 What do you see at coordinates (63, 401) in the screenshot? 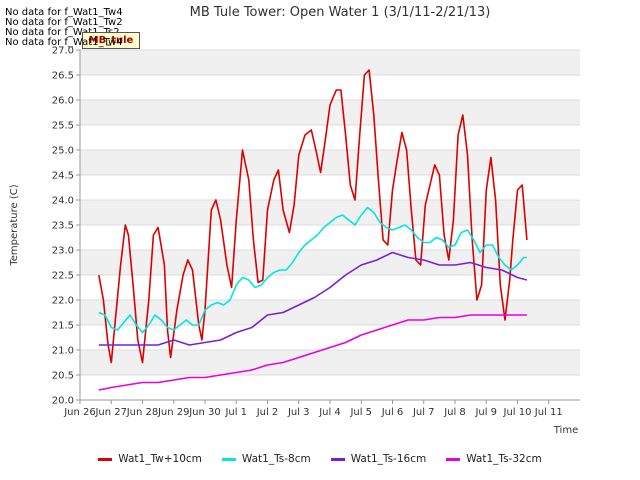
I see `y-tick-label: 20.0` at bounding box center [63, 401].